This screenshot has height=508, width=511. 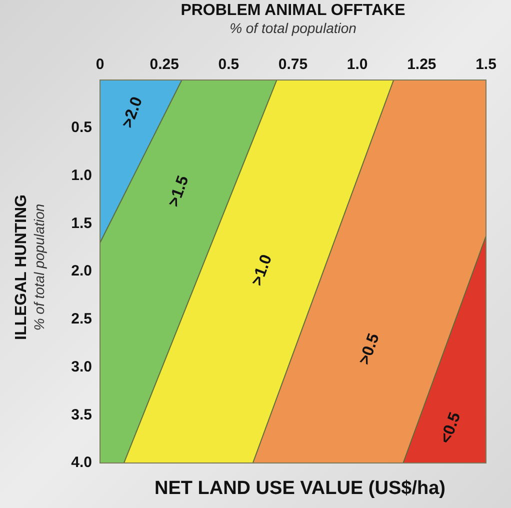 What do you see at coordinates (450, 428) in the screenshot?
I see `annotation: <0.5` at bounding box center [450, 428].